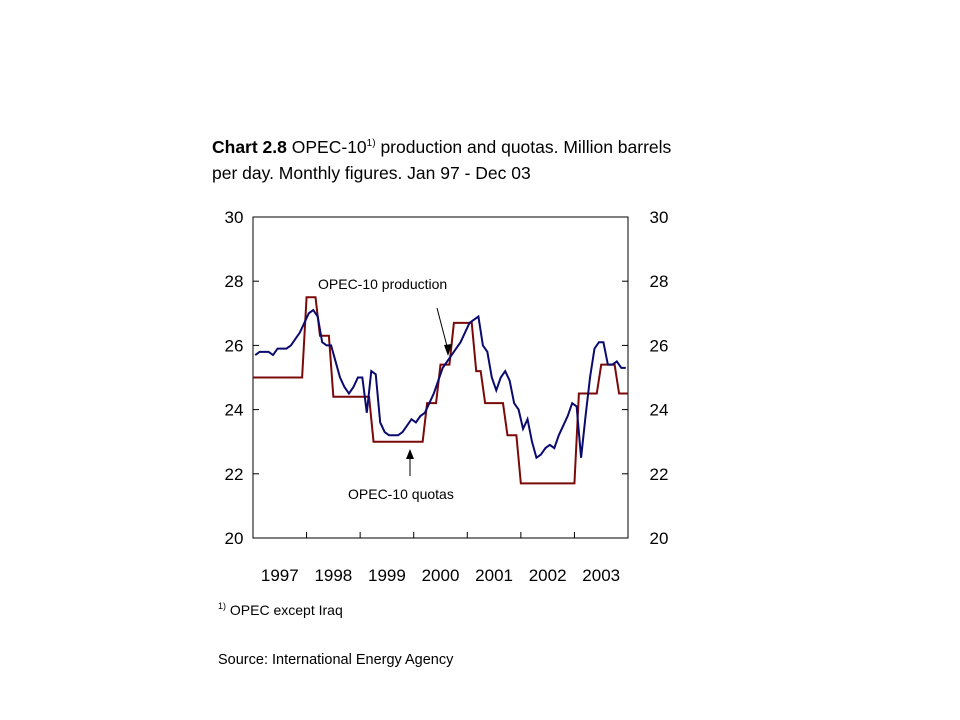  What do you see at coordinates (286, 610) in the screenshot?
I see `footnote-text: OPEC except Iraq` at bounding box center [286, 610].